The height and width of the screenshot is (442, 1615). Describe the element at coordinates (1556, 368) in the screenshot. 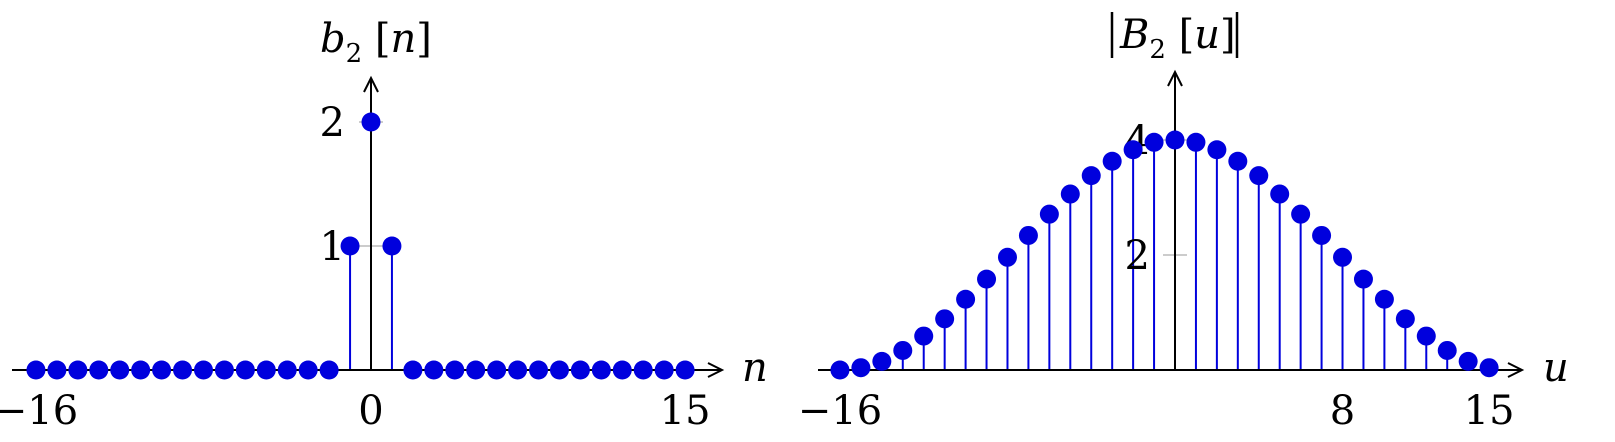

I see `x-axis-label-u: u` at that location.